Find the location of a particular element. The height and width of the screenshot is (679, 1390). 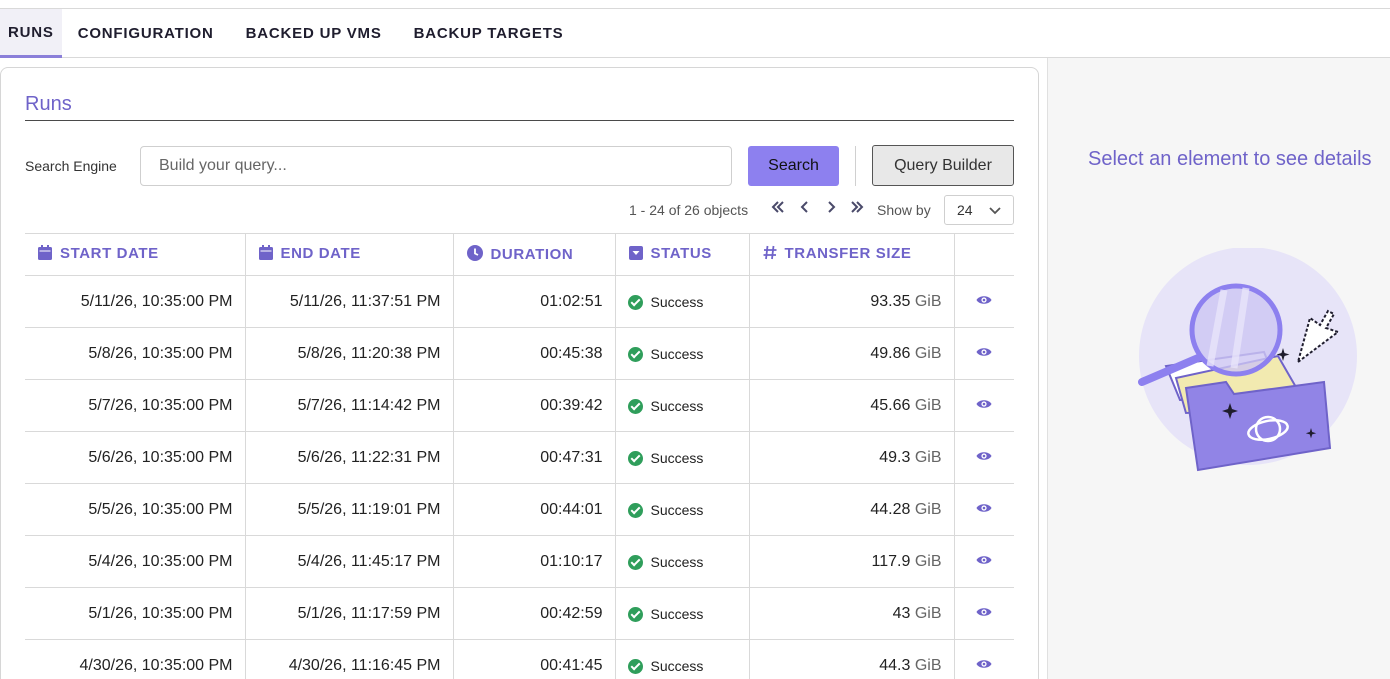

column-label: START DATE is located at coordinates (109, 253).